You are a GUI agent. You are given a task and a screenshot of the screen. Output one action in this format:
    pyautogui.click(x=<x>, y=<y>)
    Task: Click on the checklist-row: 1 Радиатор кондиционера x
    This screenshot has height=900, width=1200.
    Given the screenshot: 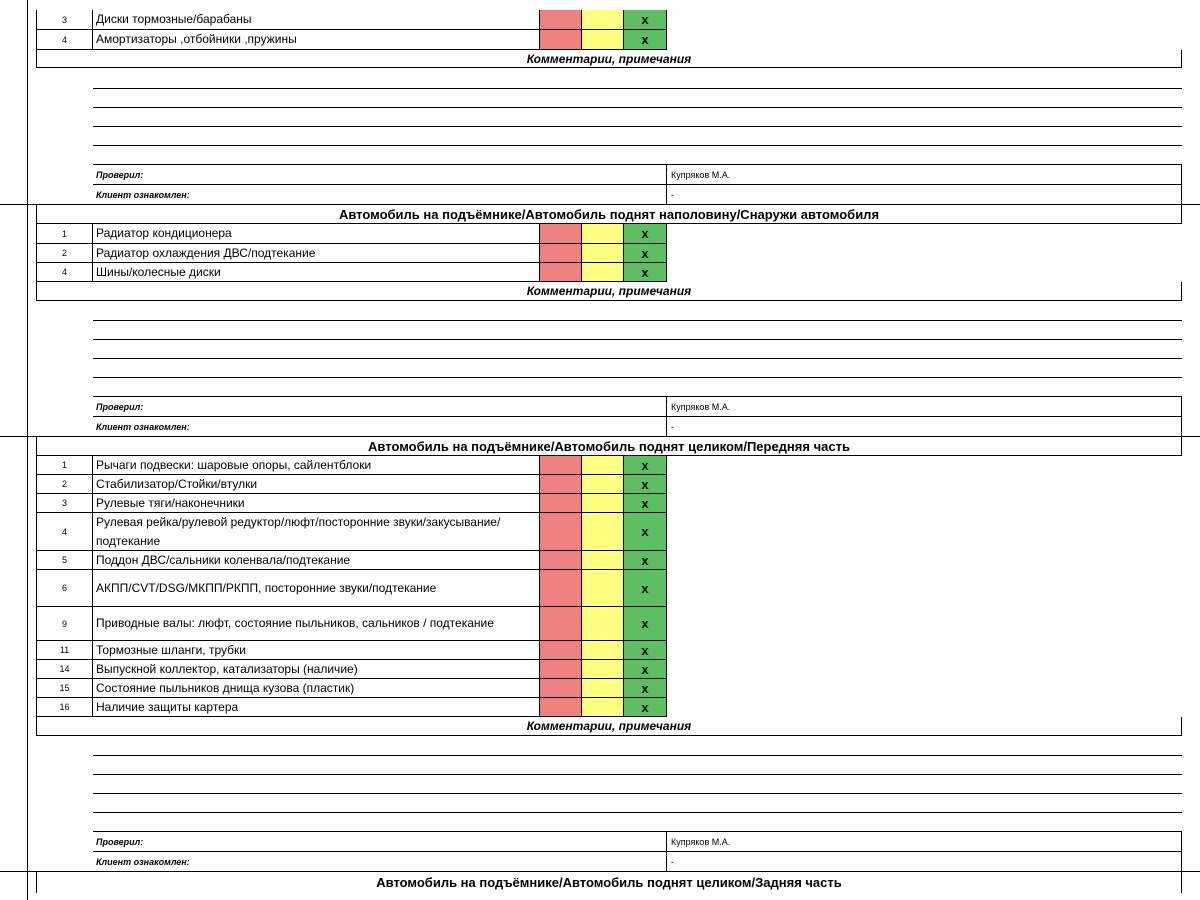 What is the action you would take?
    pyautogui.click(x=600, y=234)
    